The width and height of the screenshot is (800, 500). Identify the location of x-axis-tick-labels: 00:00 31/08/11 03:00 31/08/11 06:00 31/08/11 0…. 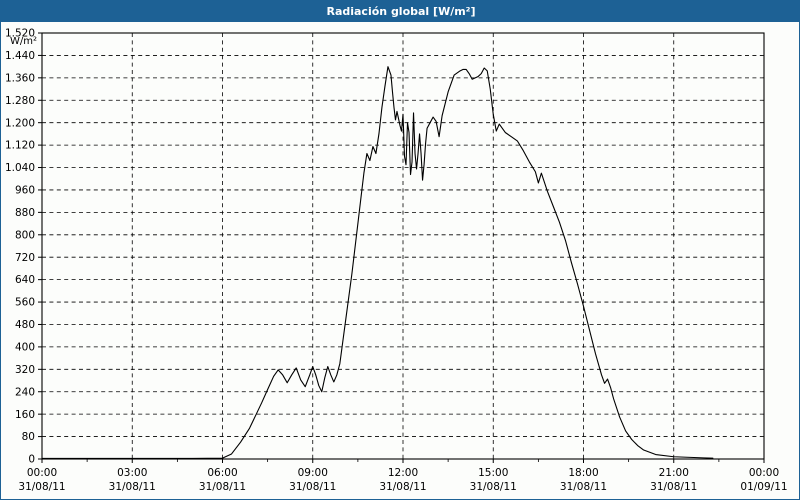
(402, 480).